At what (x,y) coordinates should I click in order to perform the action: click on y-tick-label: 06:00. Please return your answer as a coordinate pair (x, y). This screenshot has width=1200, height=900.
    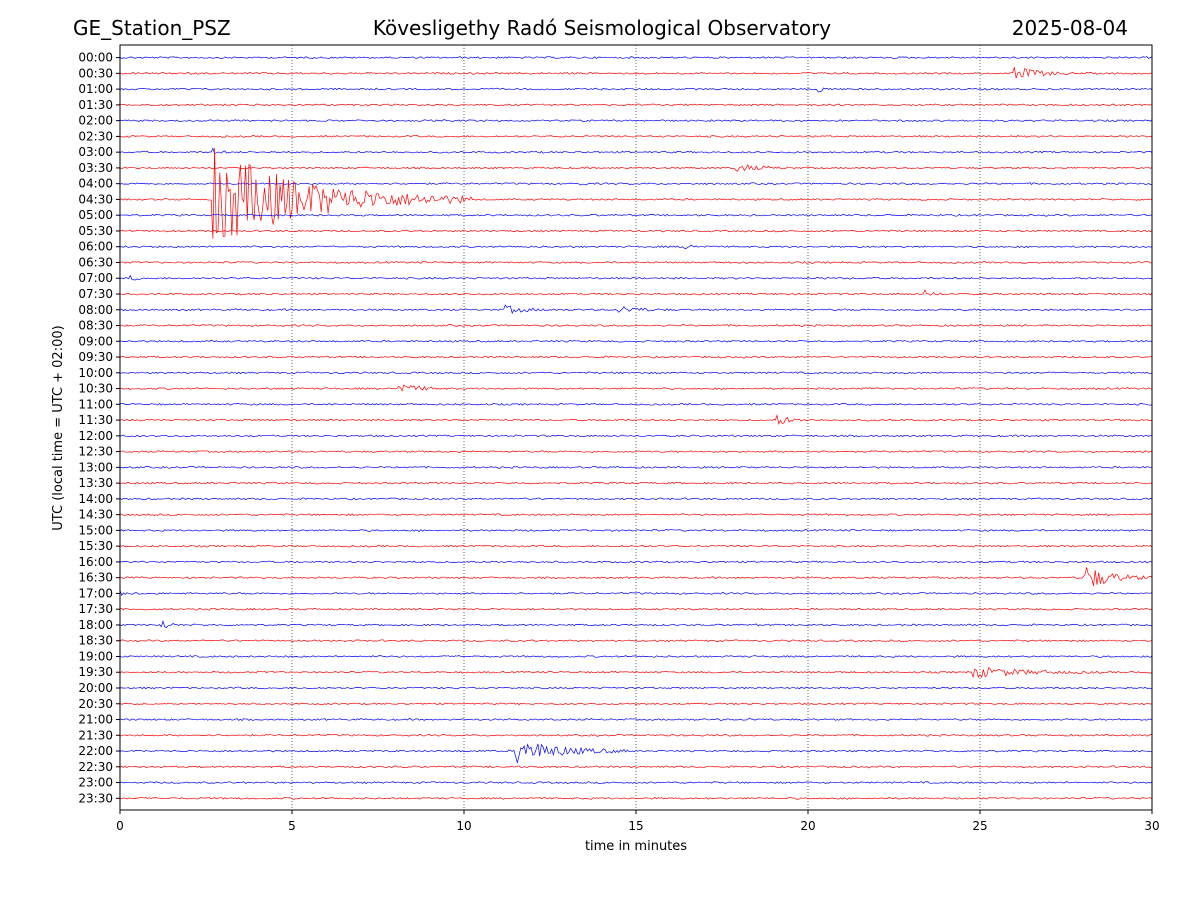
    Looking at the image, I should click on (95, 247).